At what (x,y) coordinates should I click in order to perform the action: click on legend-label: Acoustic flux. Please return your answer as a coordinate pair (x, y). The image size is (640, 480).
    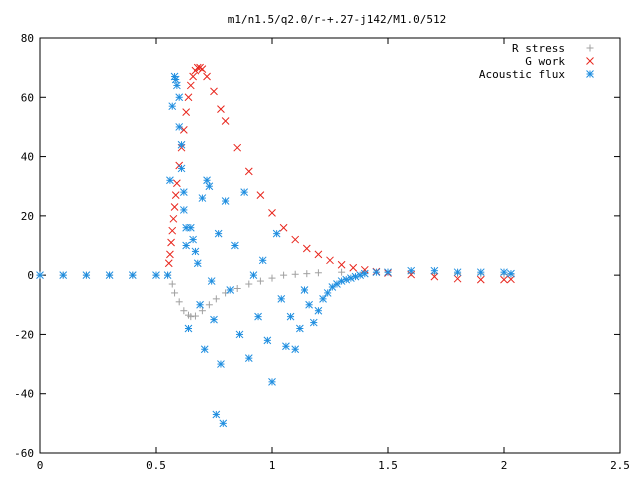
    Looking at the image, I should click on (522, 74).